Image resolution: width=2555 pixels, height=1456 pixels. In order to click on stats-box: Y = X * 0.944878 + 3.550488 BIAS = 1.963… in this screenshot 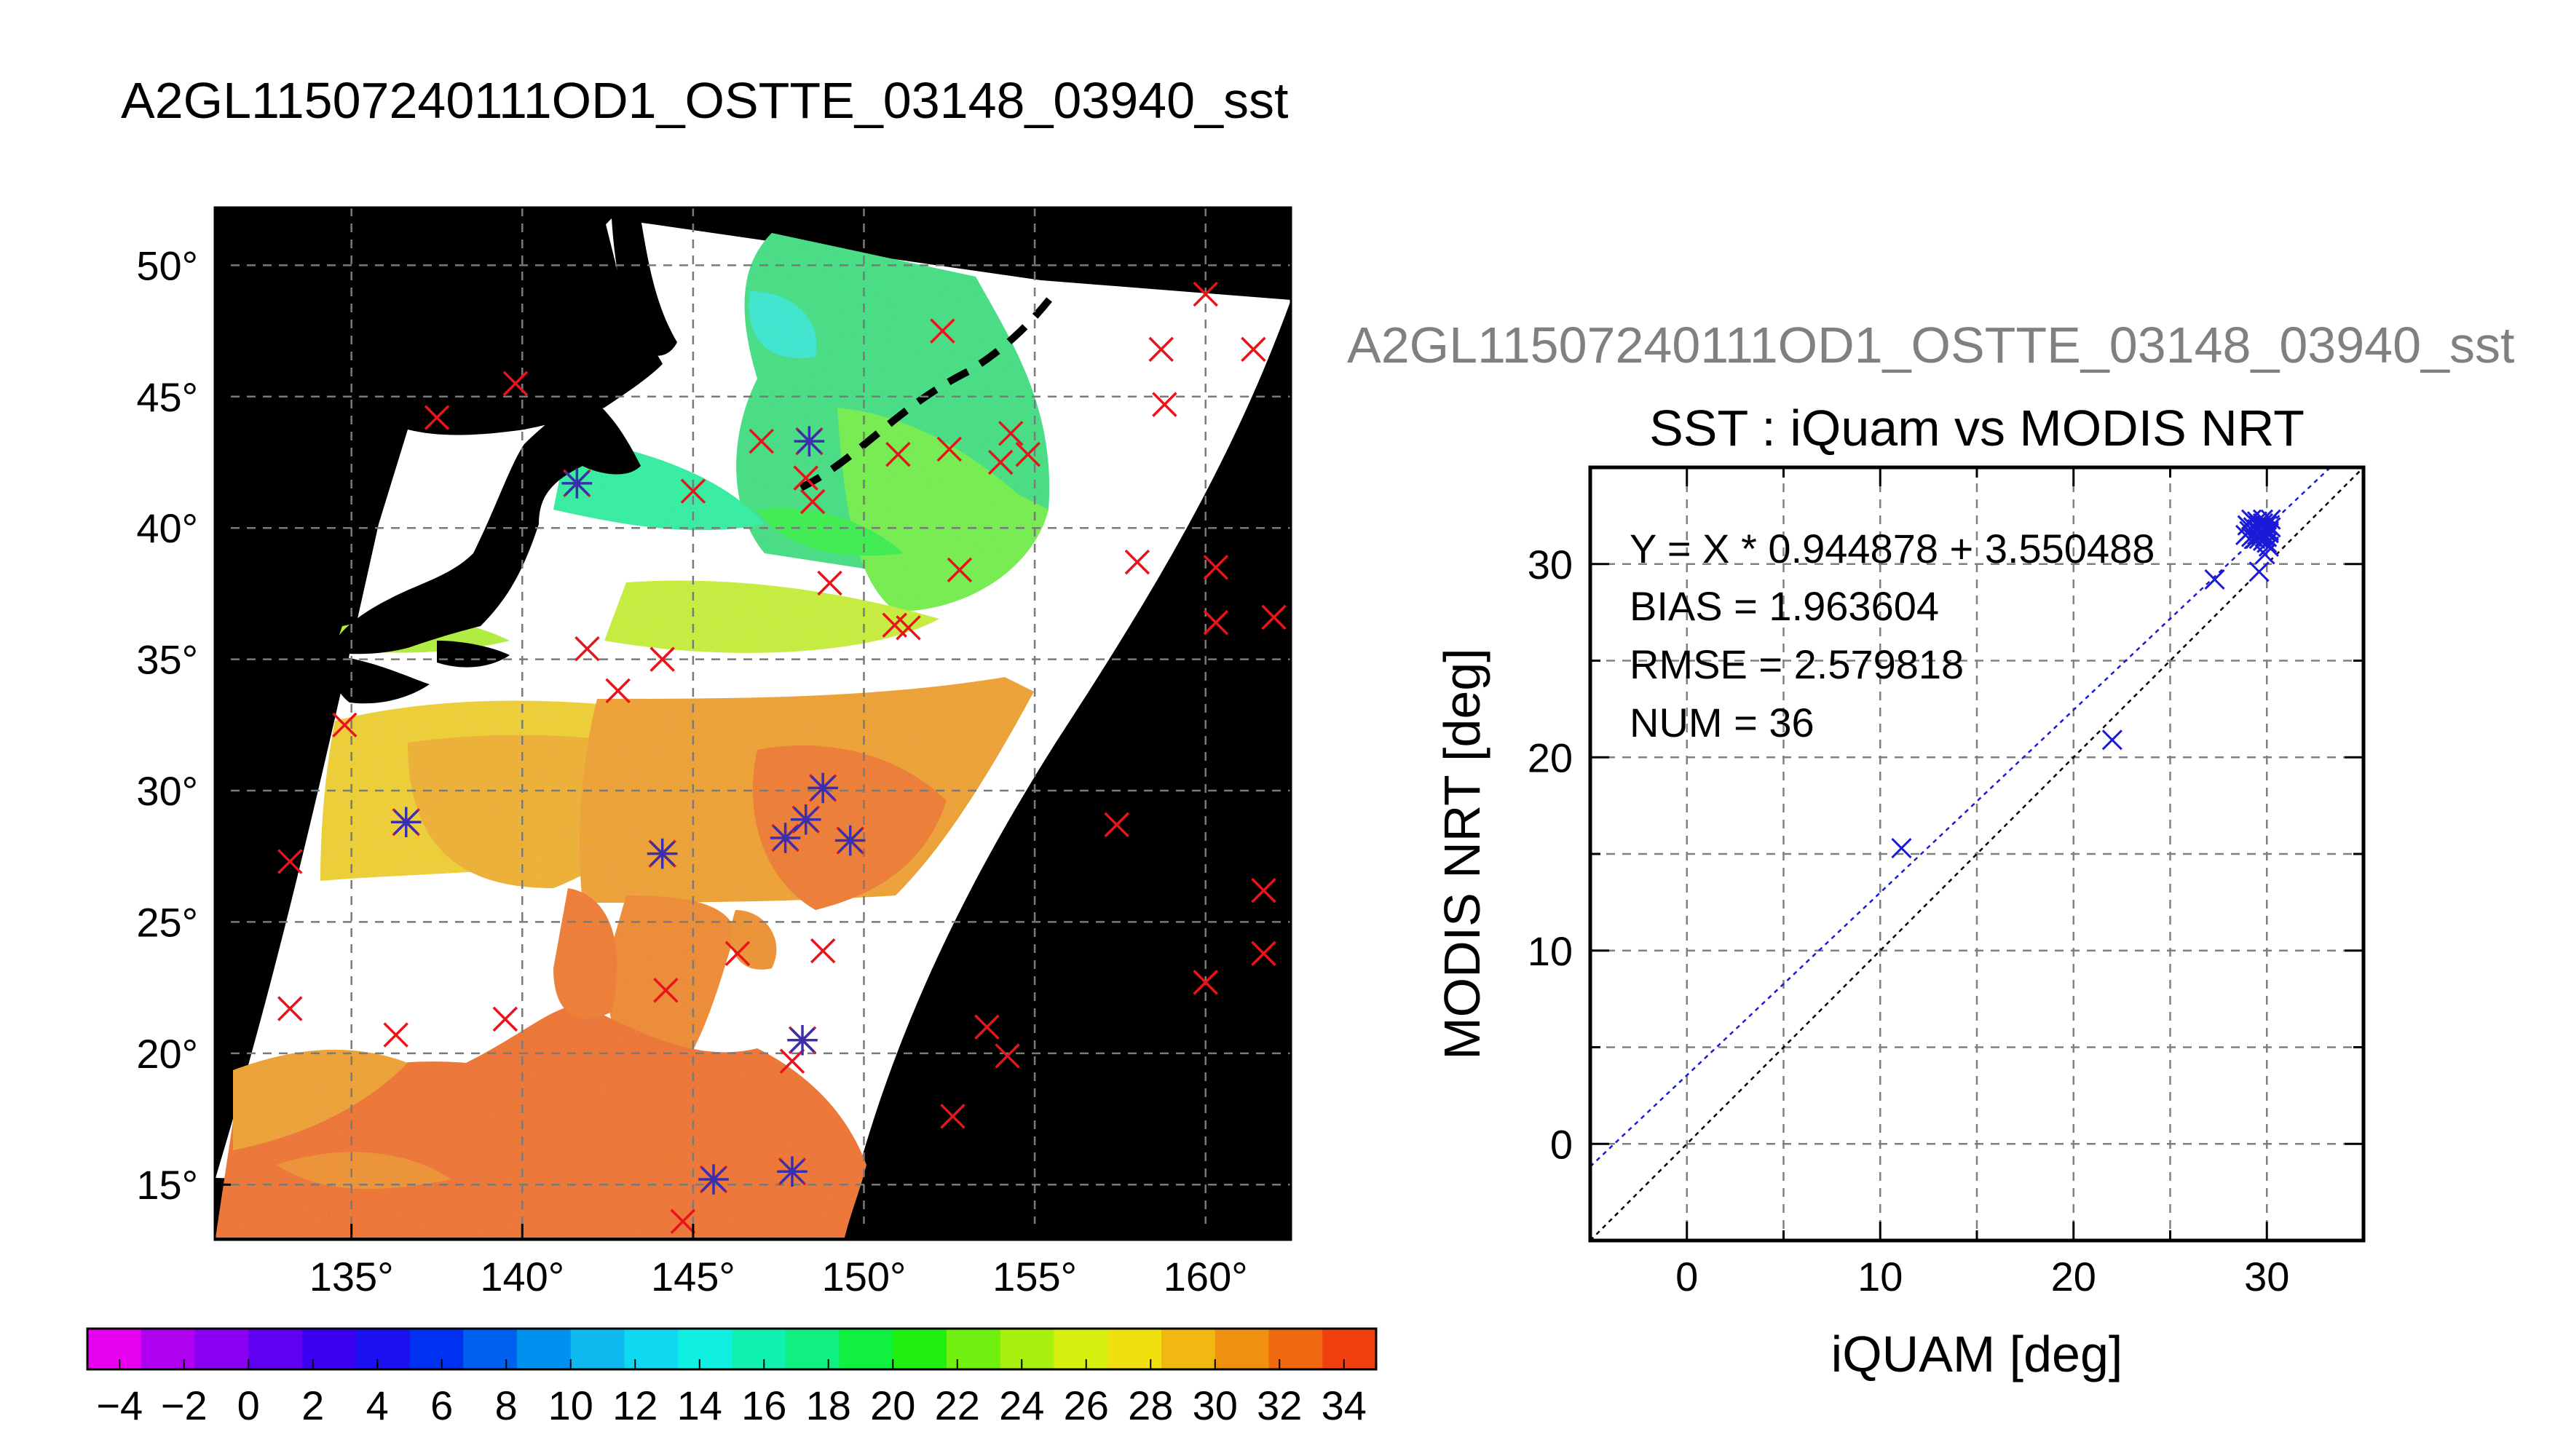, I will do `click(1892, 635)`.